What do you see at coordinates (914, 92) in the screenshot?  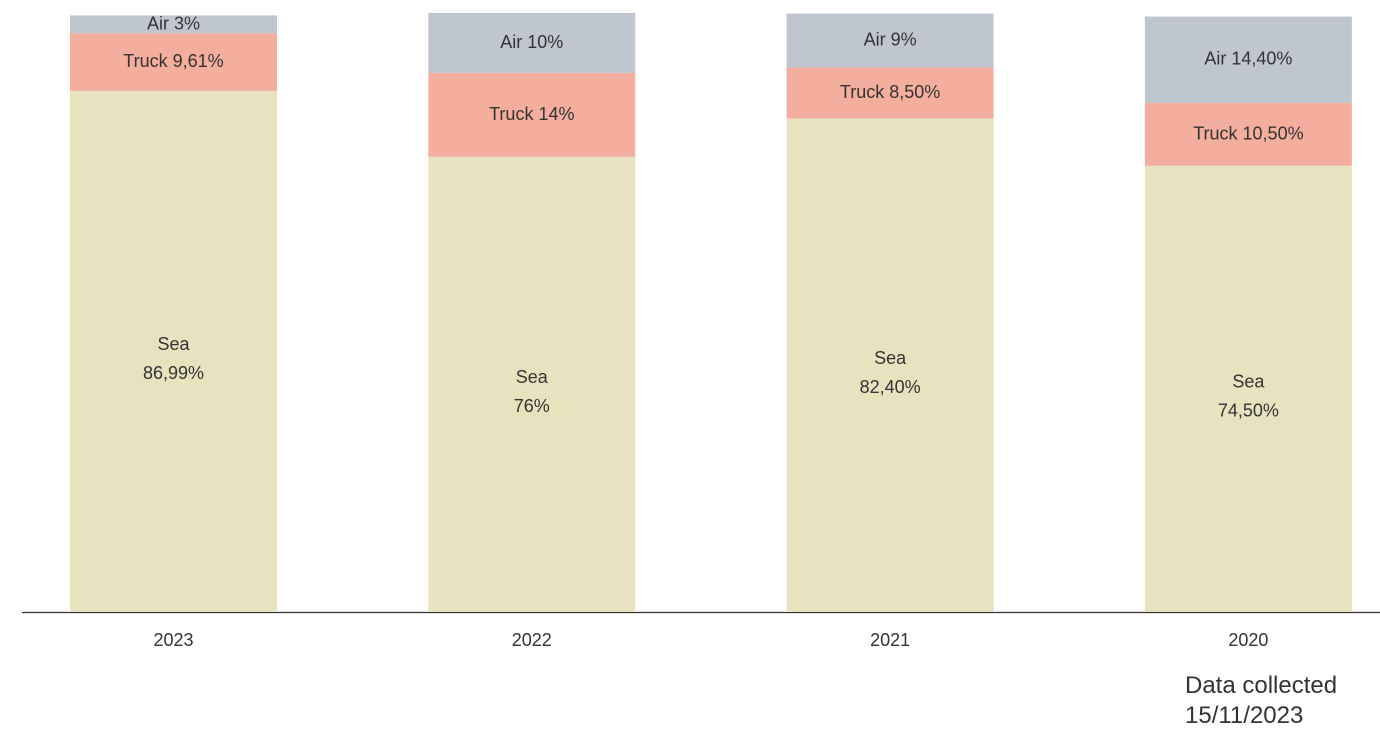 I see `segment-value-label: 8,50%` at bounding box center [914, 92].